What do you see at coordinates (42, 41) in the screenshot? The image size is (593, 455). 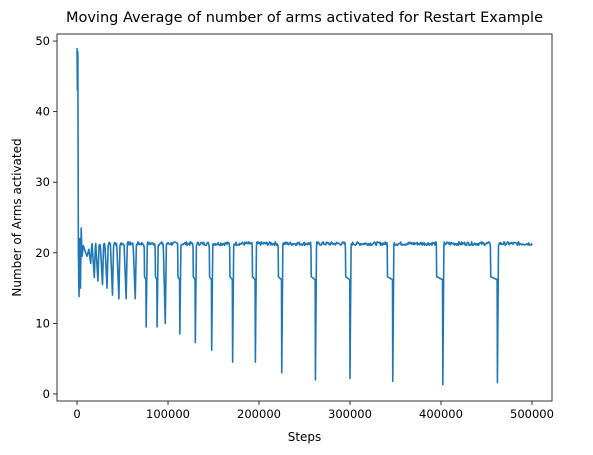 I see `y-tick-label: 50` at bounding box center [42, 41].